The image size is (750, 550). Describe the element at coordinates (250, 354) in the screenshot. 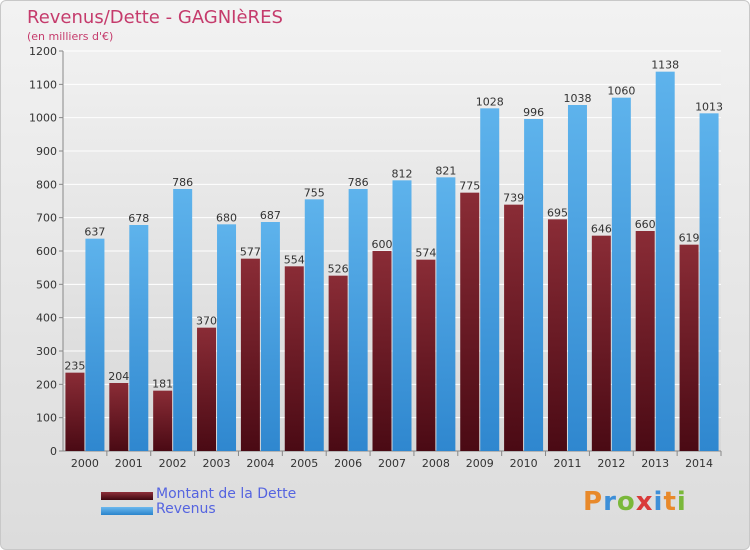

I see `bar-dette-2004` at that location.